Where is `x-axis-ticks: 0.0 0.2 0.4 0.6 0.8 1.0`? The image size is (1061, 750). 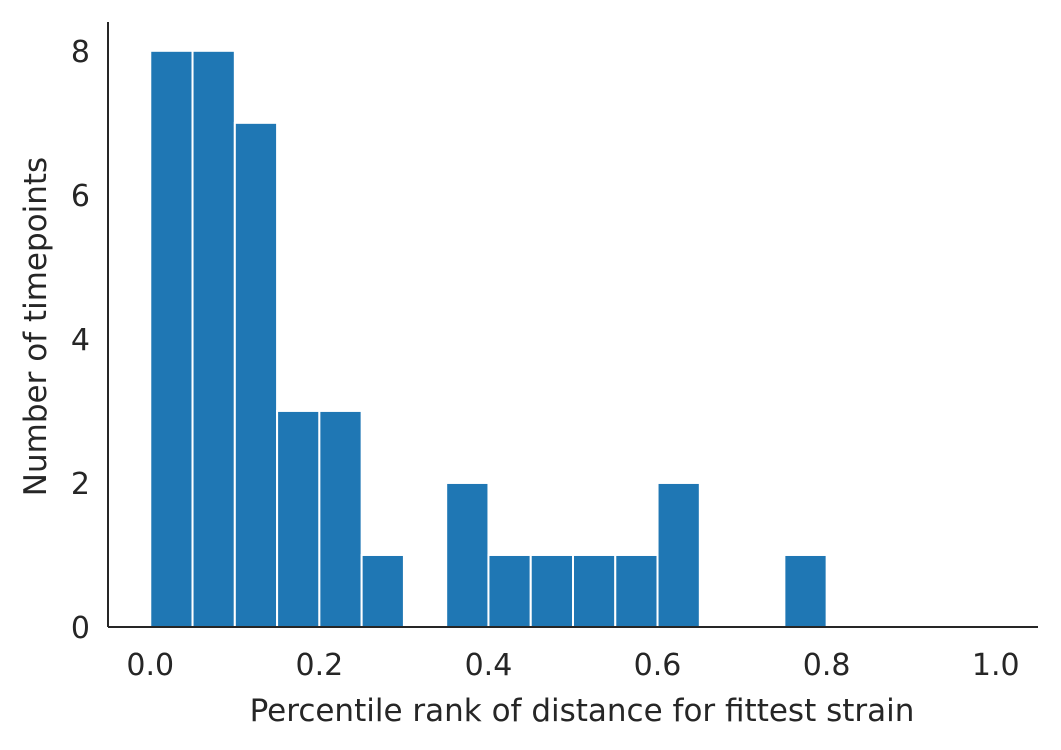 x-axis-ticks: 0.0 0.2 0.4 0.6 0.8 1.0 is located at coordinates (572, 665).